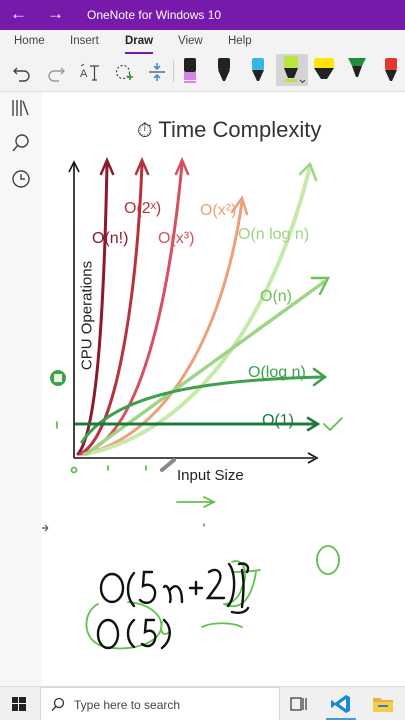 The image size is (405, 720). I want to click on svg-text: A, so click(84, 74).